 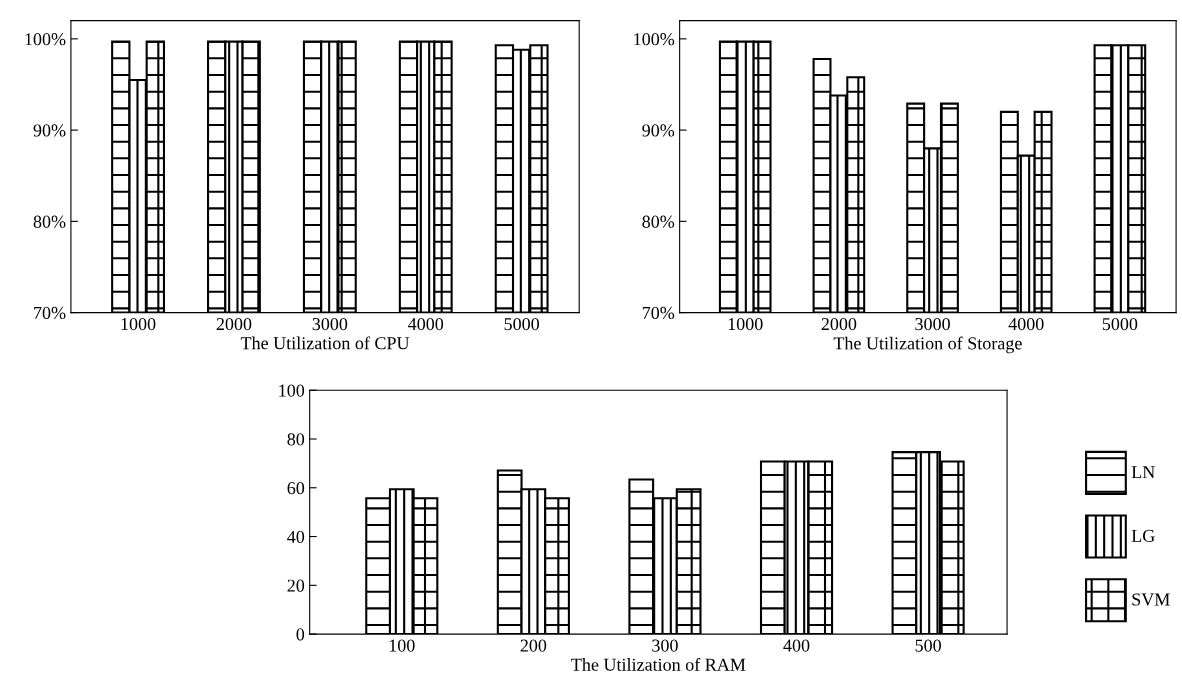 What do you see at coordinates (1143, 472) in the screenshot?
I see `legend-label: LN` at bounding box center [1143, 472].